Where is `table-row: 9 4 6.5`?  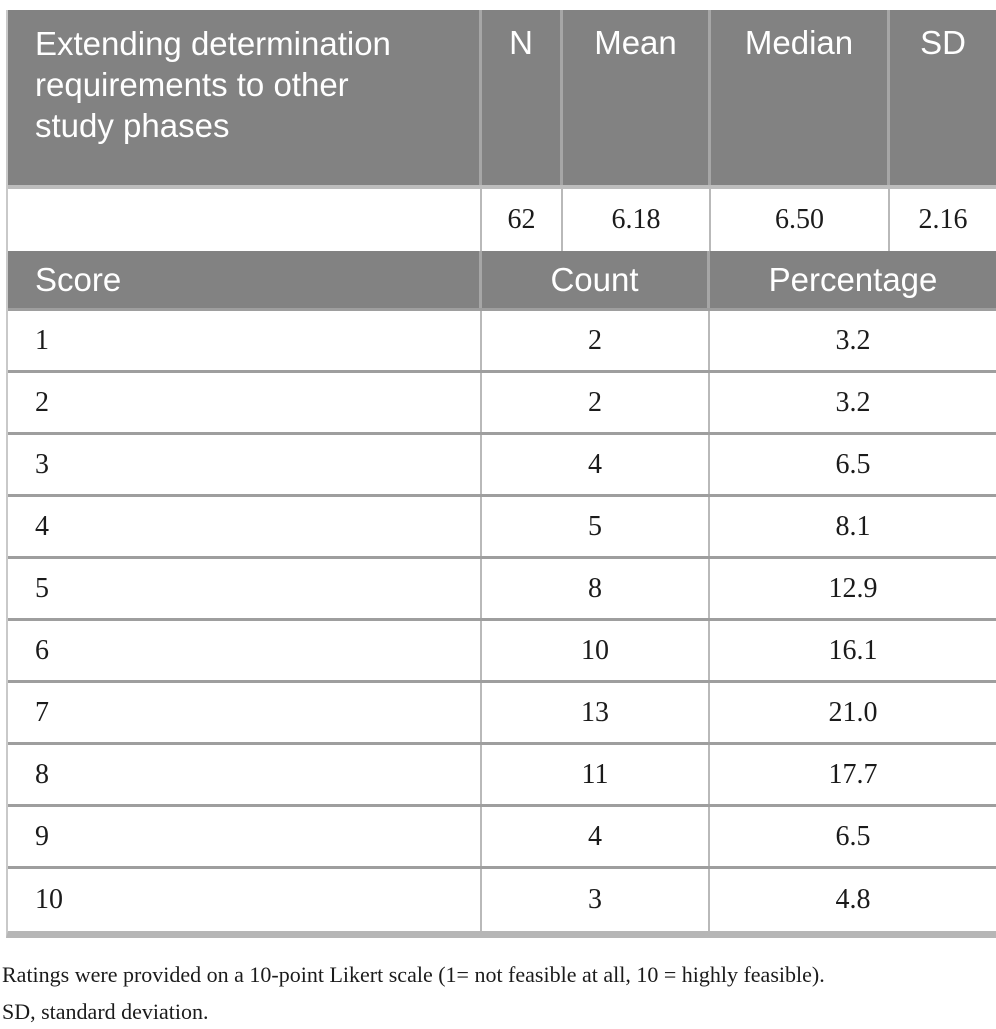
table-row: 9 4 6.5 is located at coordinates (502, 838).